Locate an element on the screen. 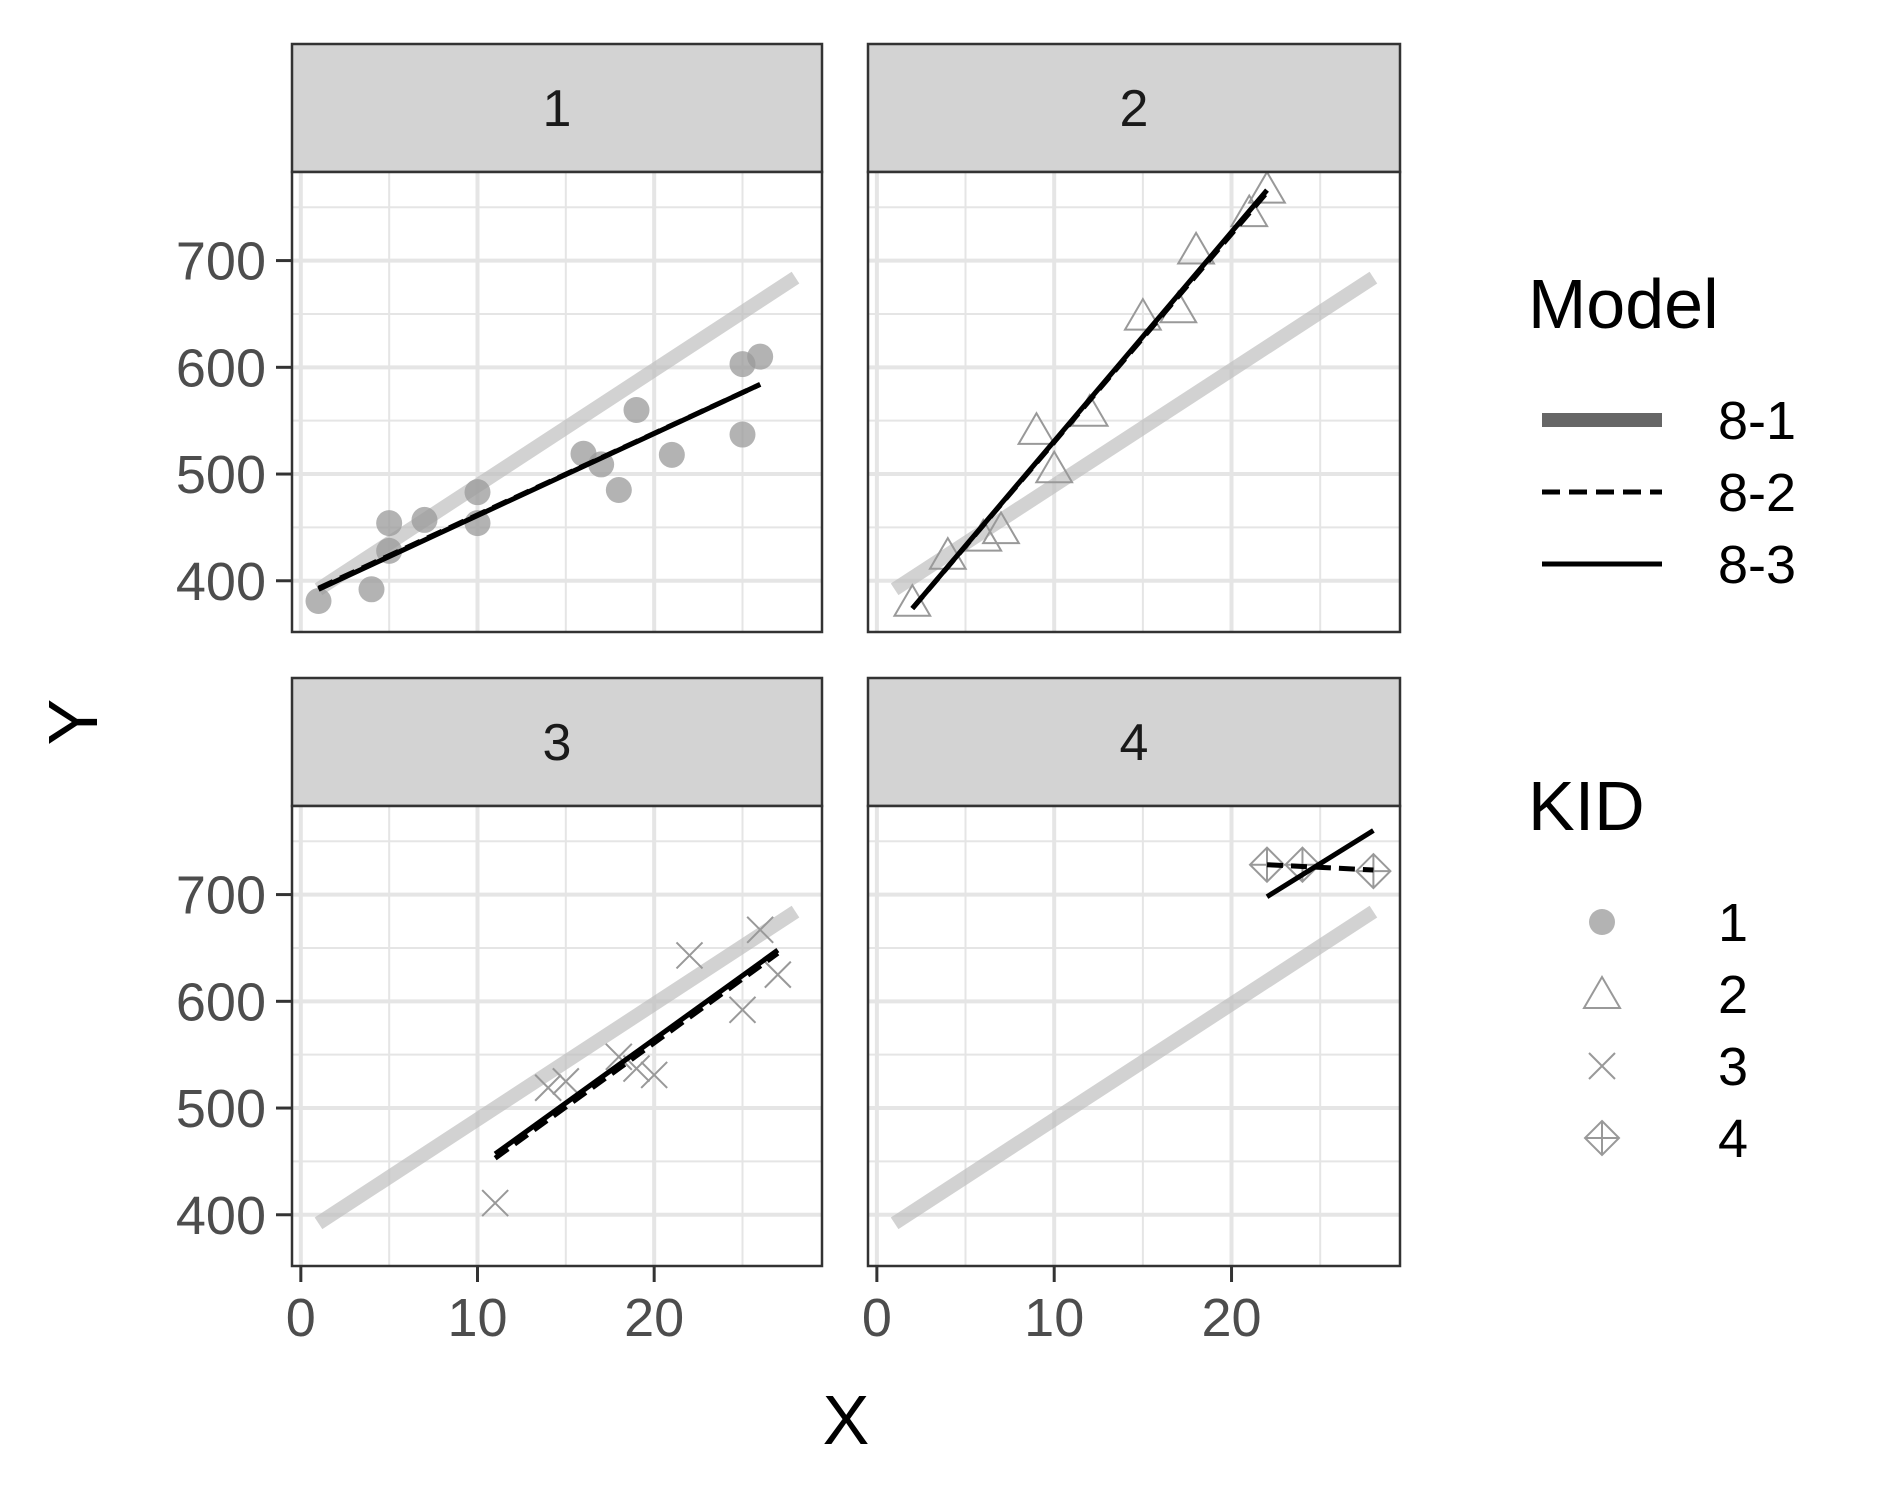 The image size is (1890, 1505). legend-title-kid: KID is located at coordinates (1586, 806).